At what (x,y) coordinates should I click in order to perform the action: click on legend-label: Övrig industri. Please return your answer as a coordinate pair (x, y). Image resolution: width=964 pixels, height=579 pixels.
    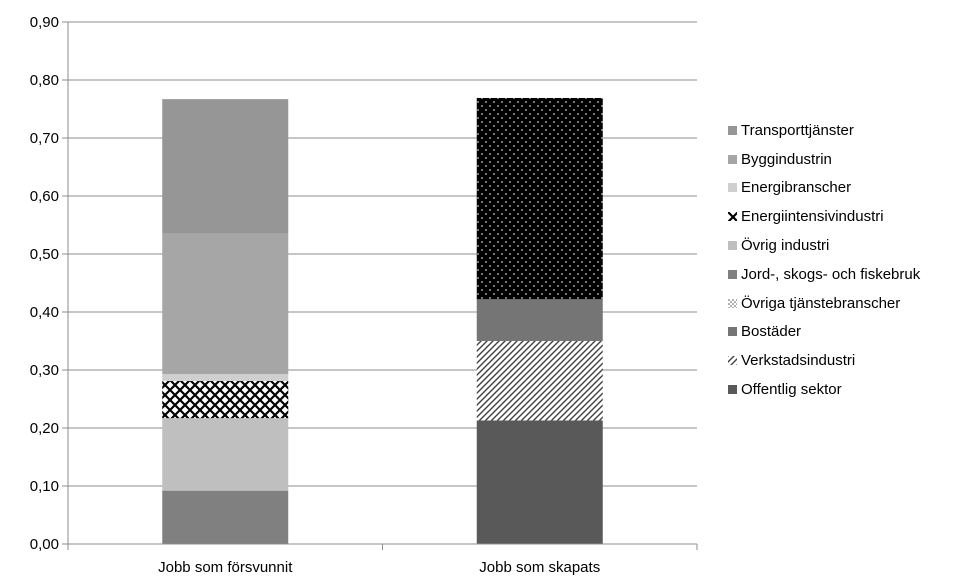
    Looking at the image, I should click on (785, 246).